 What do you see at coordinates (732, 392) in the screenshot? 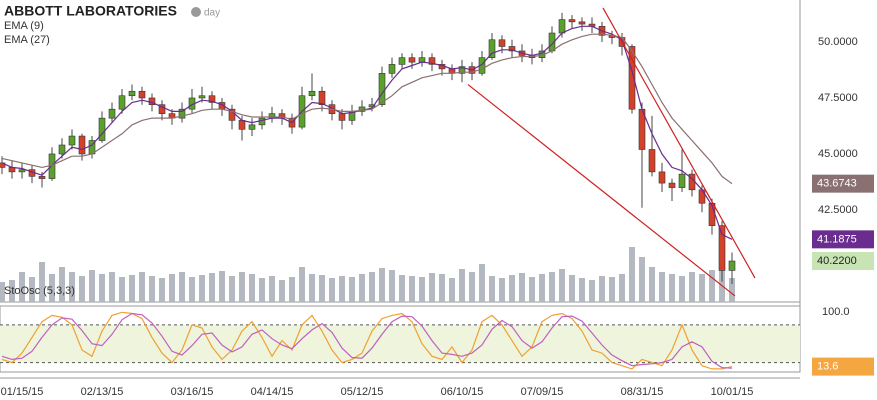
I see `x-tick-label: 10/01/15` at bounding box center [732, 392].